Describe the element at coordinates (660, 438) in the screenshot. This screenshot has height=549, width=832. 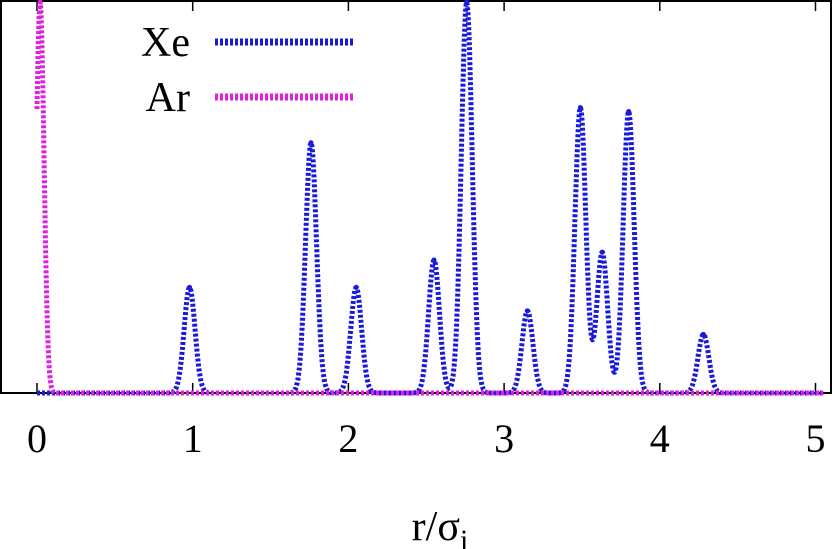
I see `x-tick-label: 4` at that location.